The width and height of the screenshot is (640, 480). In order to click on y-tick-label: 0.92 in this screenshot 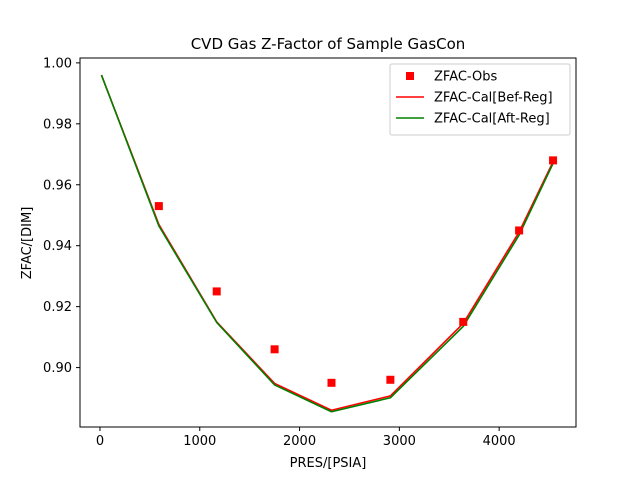, I will do `click(57, 307)`.